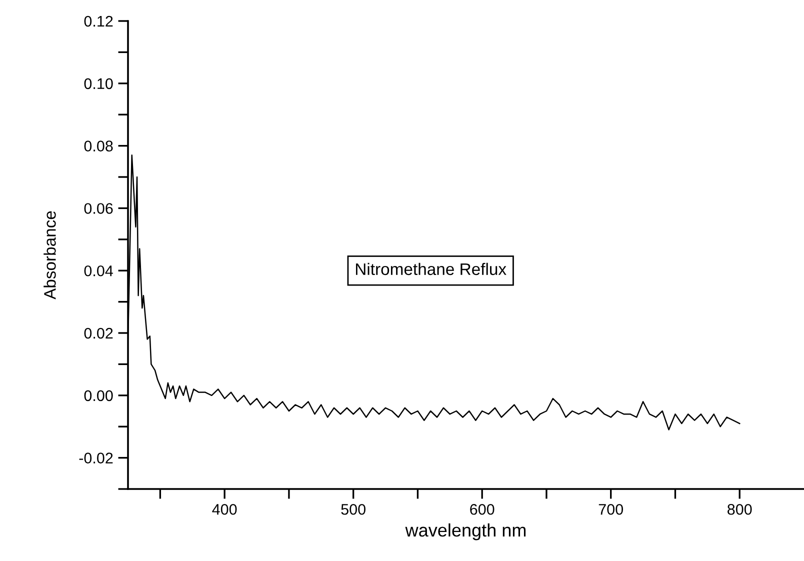 This screenshot has height=561, width=804. I want to click on x-tick-label: 600, so click(482, 509).